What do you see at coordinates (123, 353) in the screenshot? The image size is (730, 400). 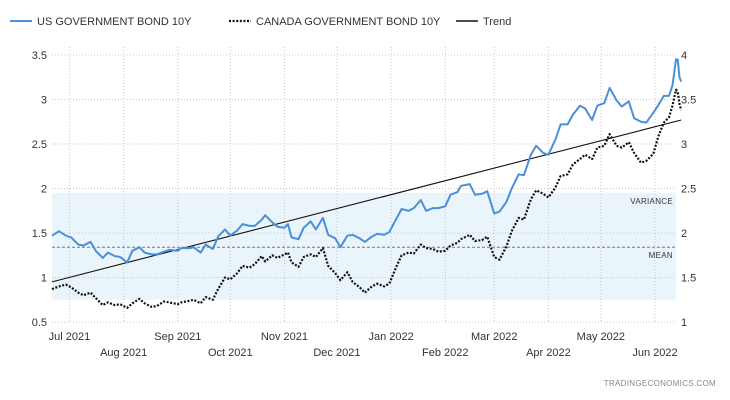 I see `x-tick-label: Aug 2021` at bounding box center [123, 353].